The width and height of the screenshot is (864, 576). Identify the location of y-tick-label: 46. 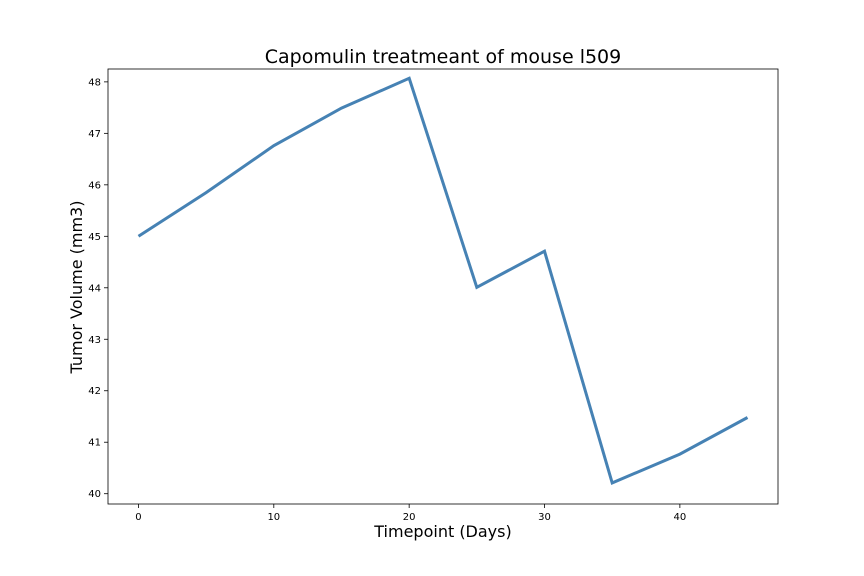
(94, 185).